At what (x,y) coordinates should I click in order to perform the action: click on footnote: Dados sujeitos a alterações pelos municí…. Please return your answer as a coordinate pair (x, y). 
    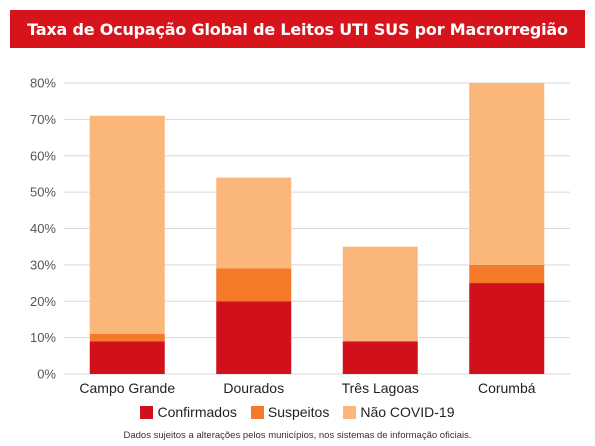
    Looking at the image, I should click on (297, 435).